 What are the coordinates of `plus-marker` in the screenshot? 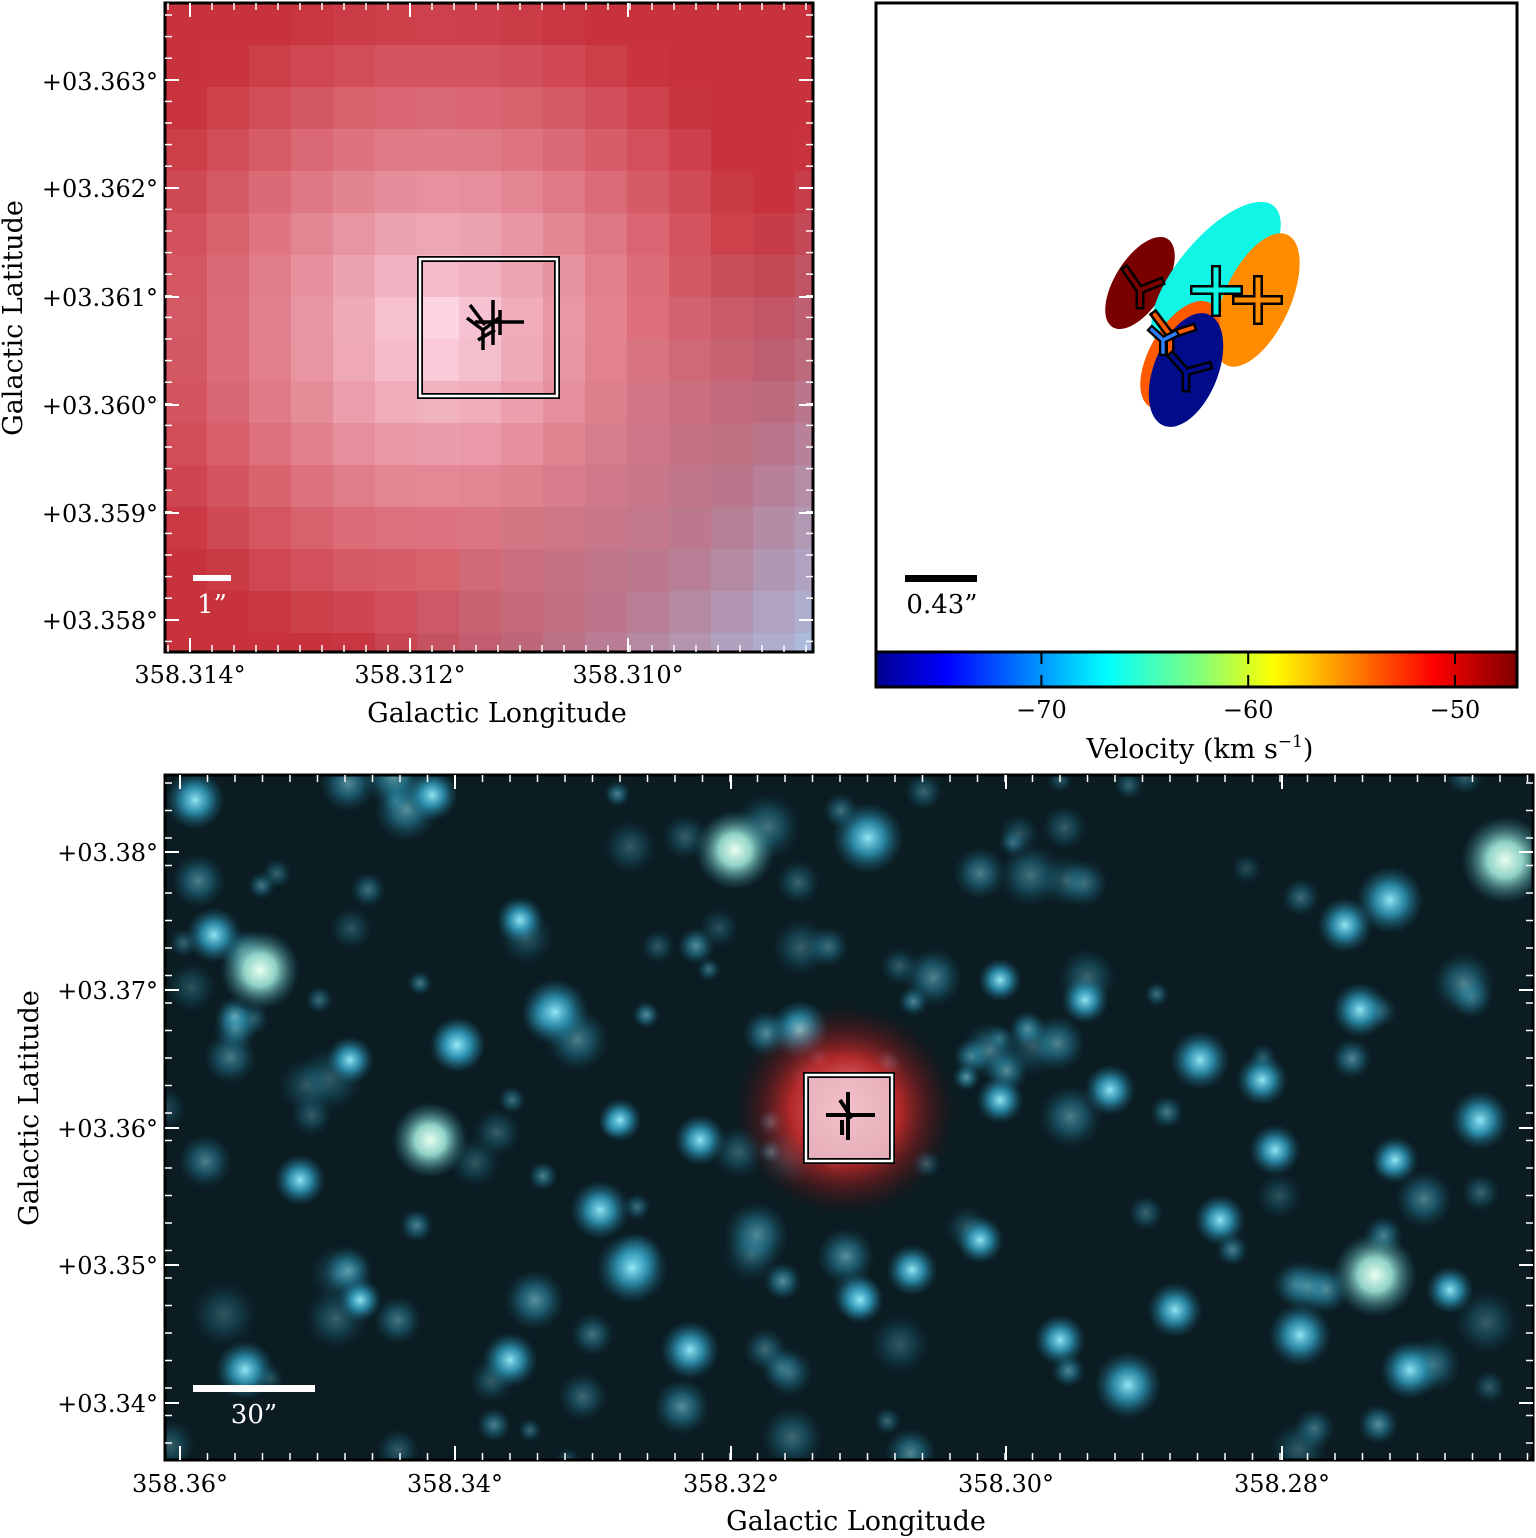 It's located at (1216, 291).